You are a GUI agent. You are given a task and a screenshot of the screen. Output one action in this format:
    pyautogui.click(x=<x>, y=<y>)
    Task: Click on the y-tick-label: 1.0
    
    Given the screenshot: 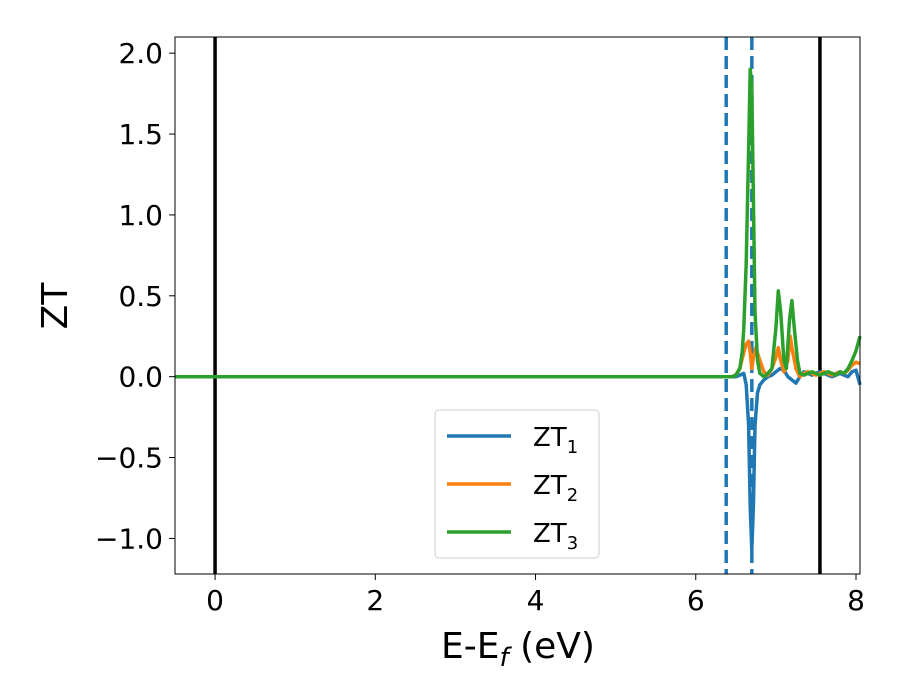 What is the action you would take?
    pyautogui.click(x=140, y=215)
    